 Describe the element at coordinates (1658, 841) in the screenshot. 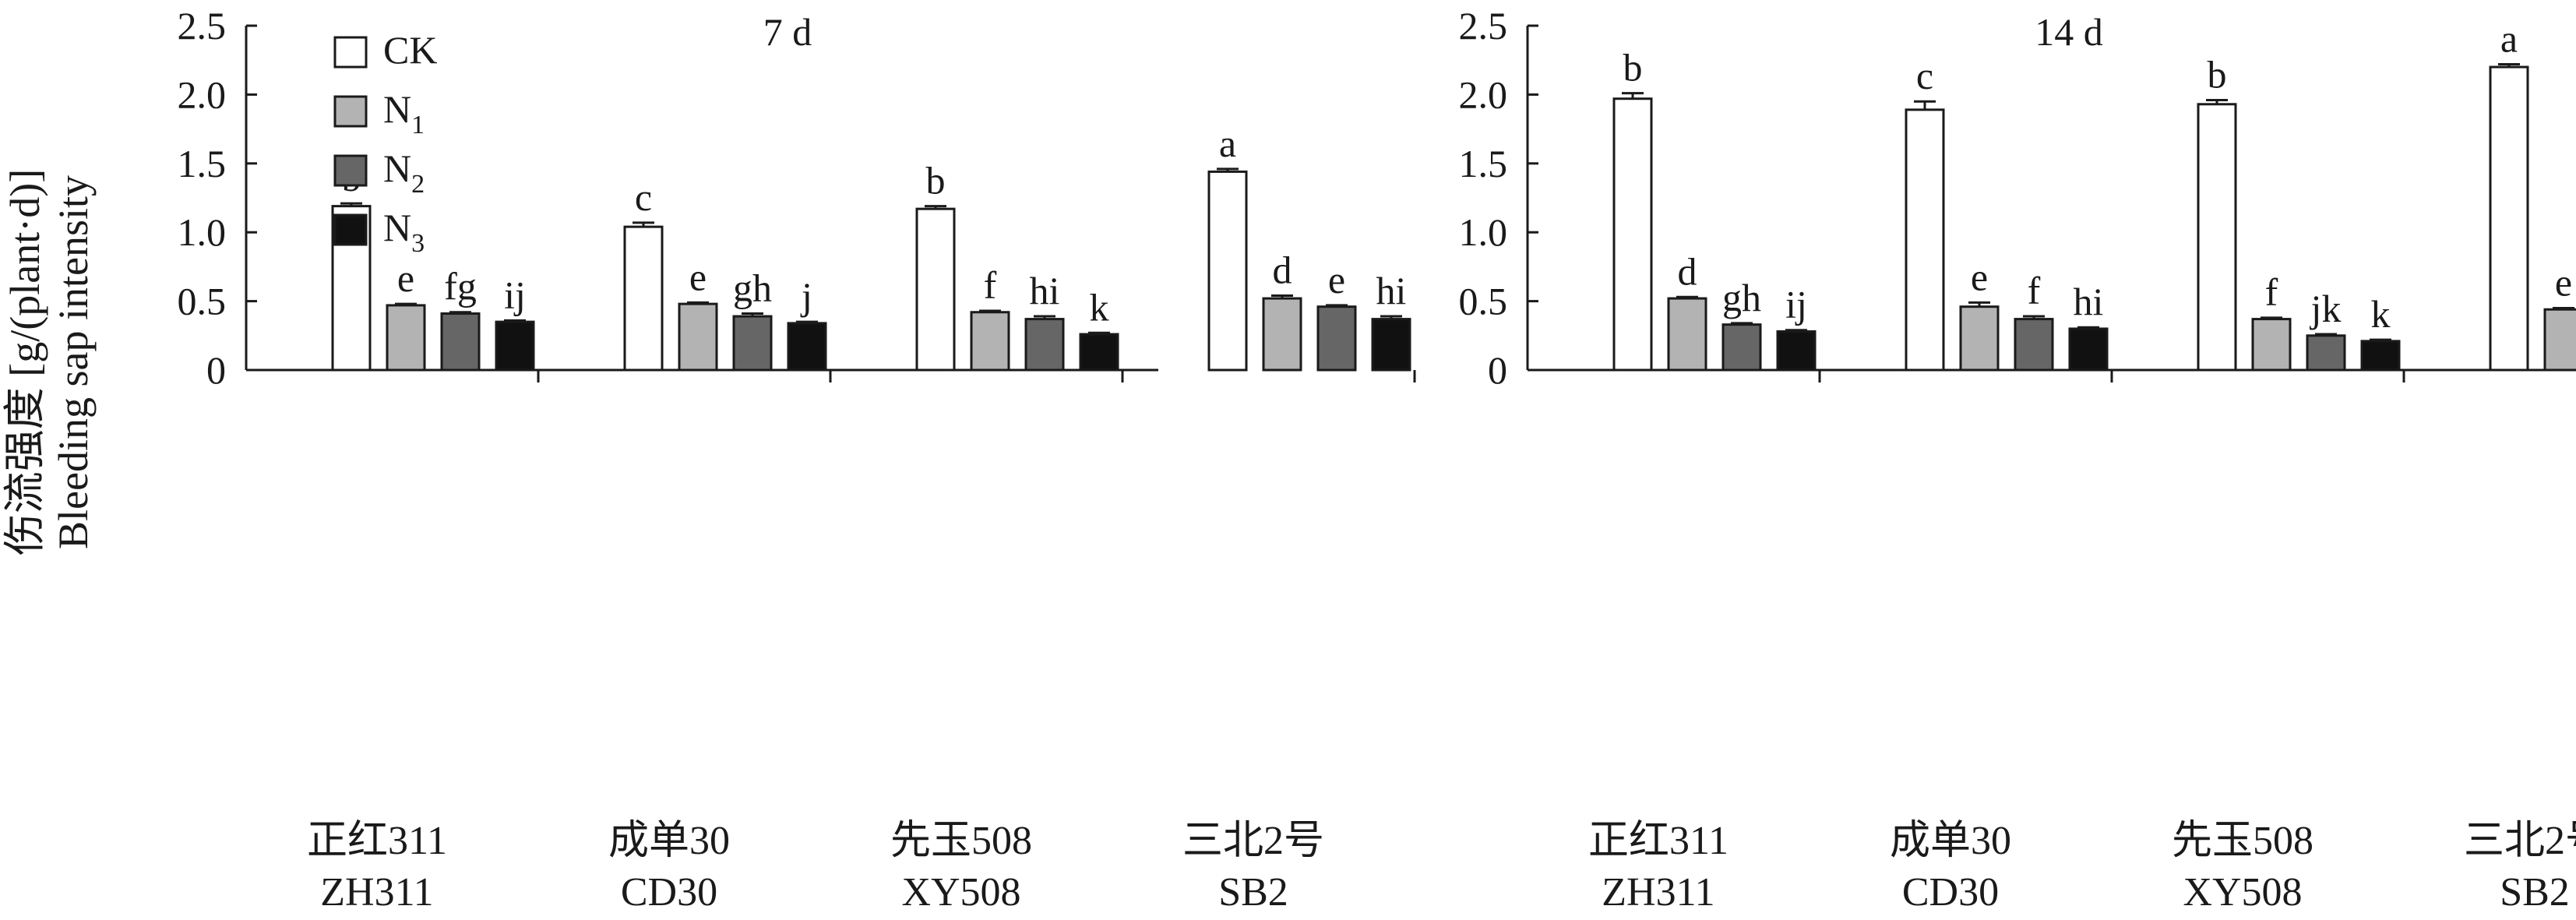

I see `category-label-cn: 正红311` at that location.